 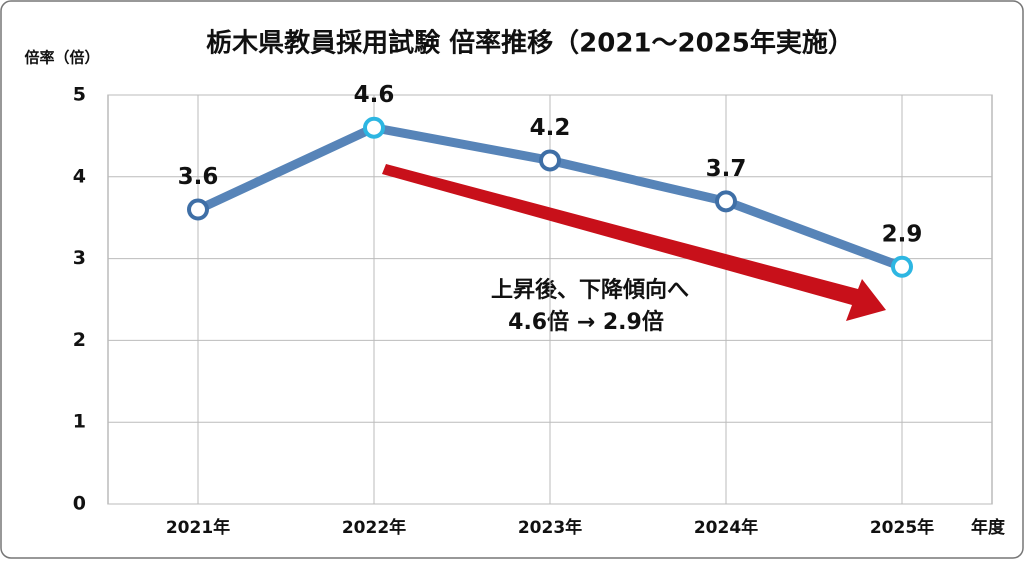 I want to click on data-label: 3.7, so click(x=726, y=169).